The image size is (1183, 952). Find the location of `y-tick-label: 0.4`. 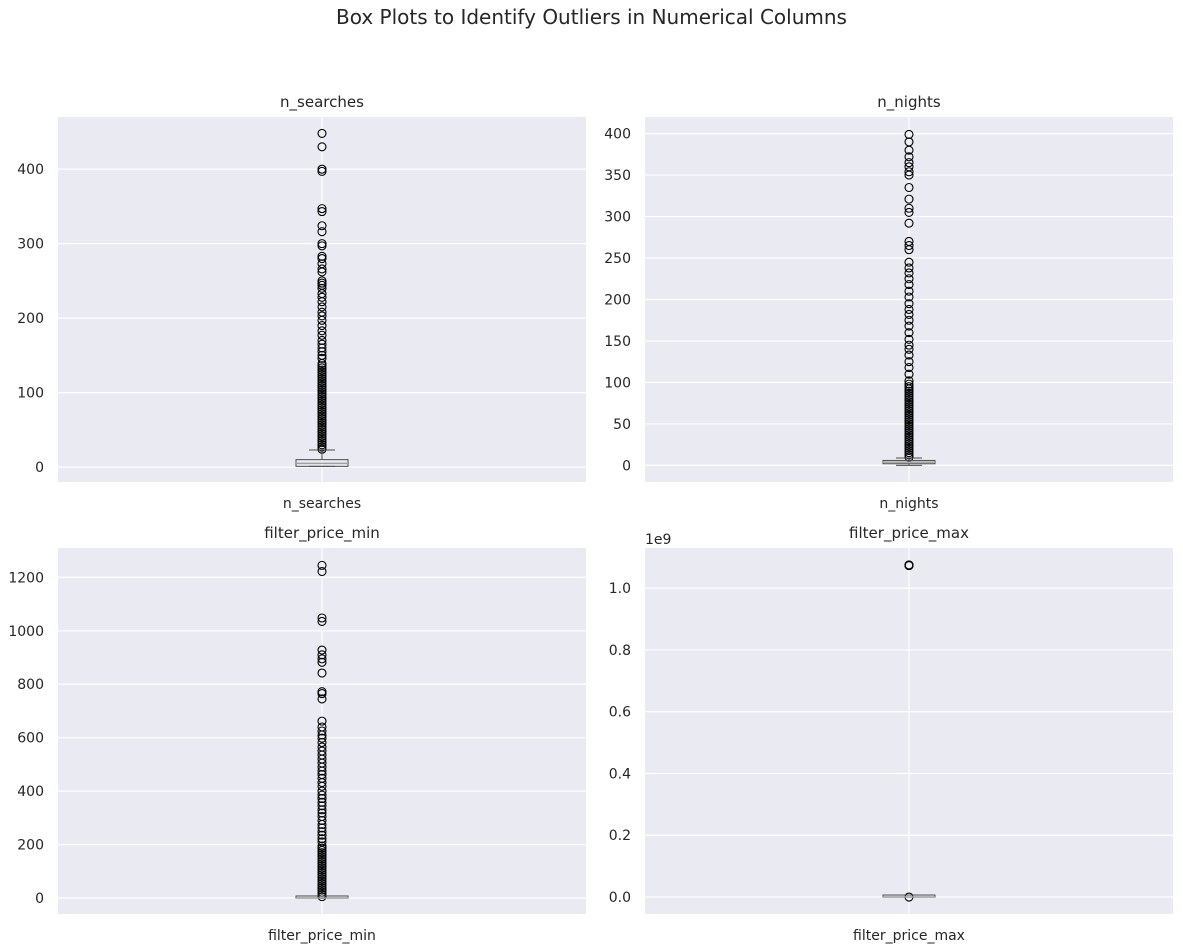

y-tick-label: 0.4 is located at coordinates (620, 774).